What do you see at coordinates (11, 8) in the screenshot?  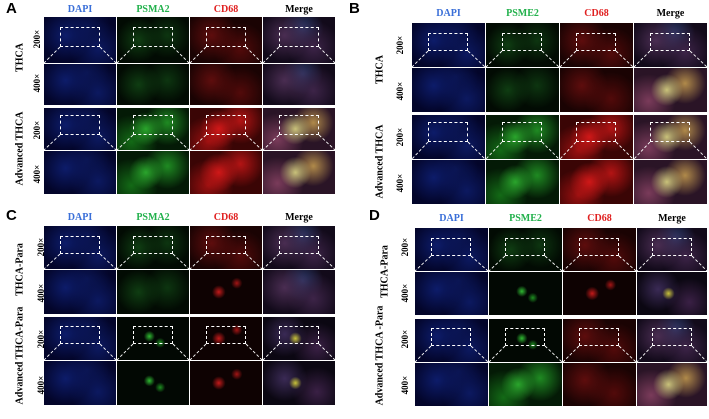 I see `panel-letter: A` at bounding box center [11, 8].